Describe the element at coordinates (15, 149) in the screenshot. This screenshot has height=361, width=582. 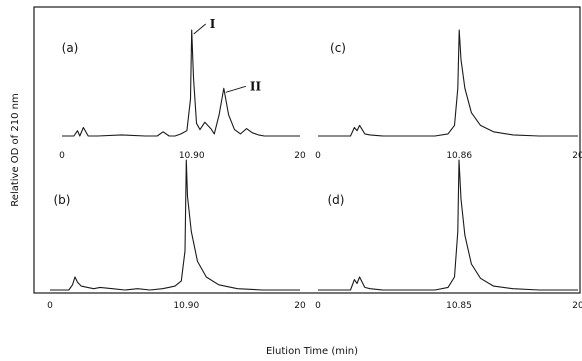
I see `y-axis-label: Relative OD of 210 nm` at that location.